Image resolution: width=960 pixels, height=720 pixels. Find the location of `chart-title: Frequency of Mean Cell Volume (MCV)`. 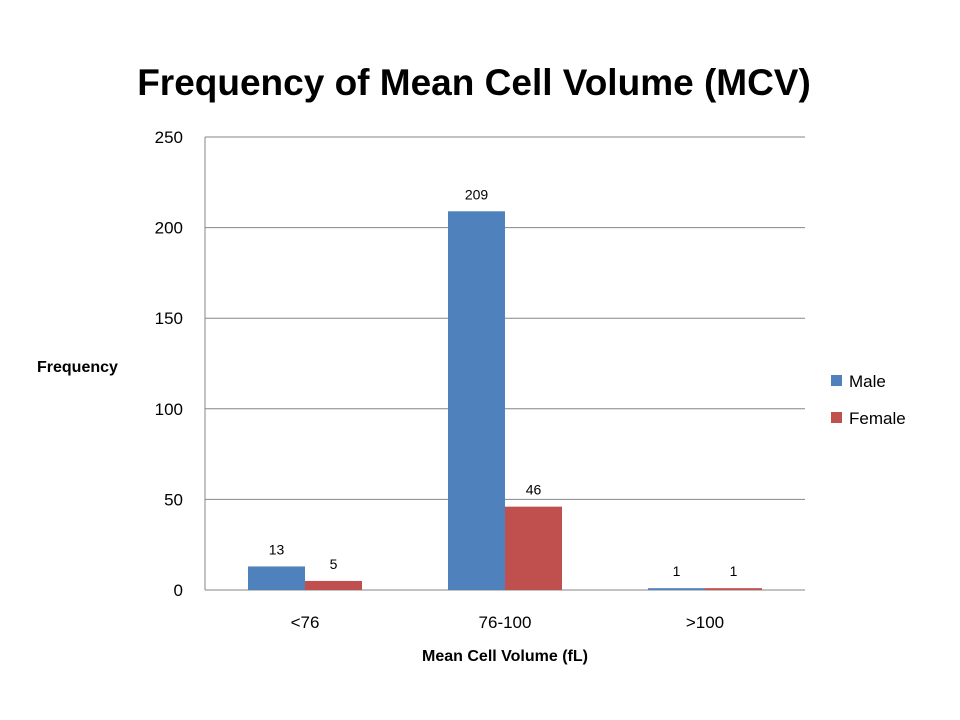

chart-title: Frequency of Mean Cell Volume (MCV) is located at coordinates (474, 82).